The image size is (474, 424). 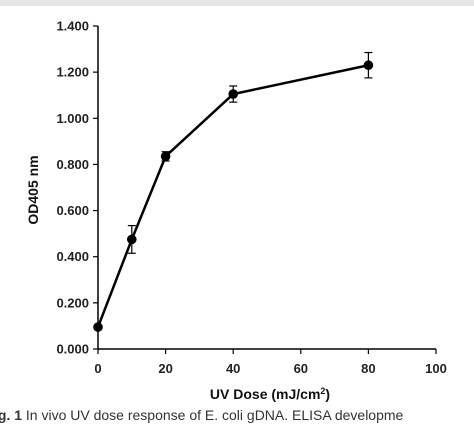 I want to click on y-axis-title: OD405 nm, so click(x=33, y=189).